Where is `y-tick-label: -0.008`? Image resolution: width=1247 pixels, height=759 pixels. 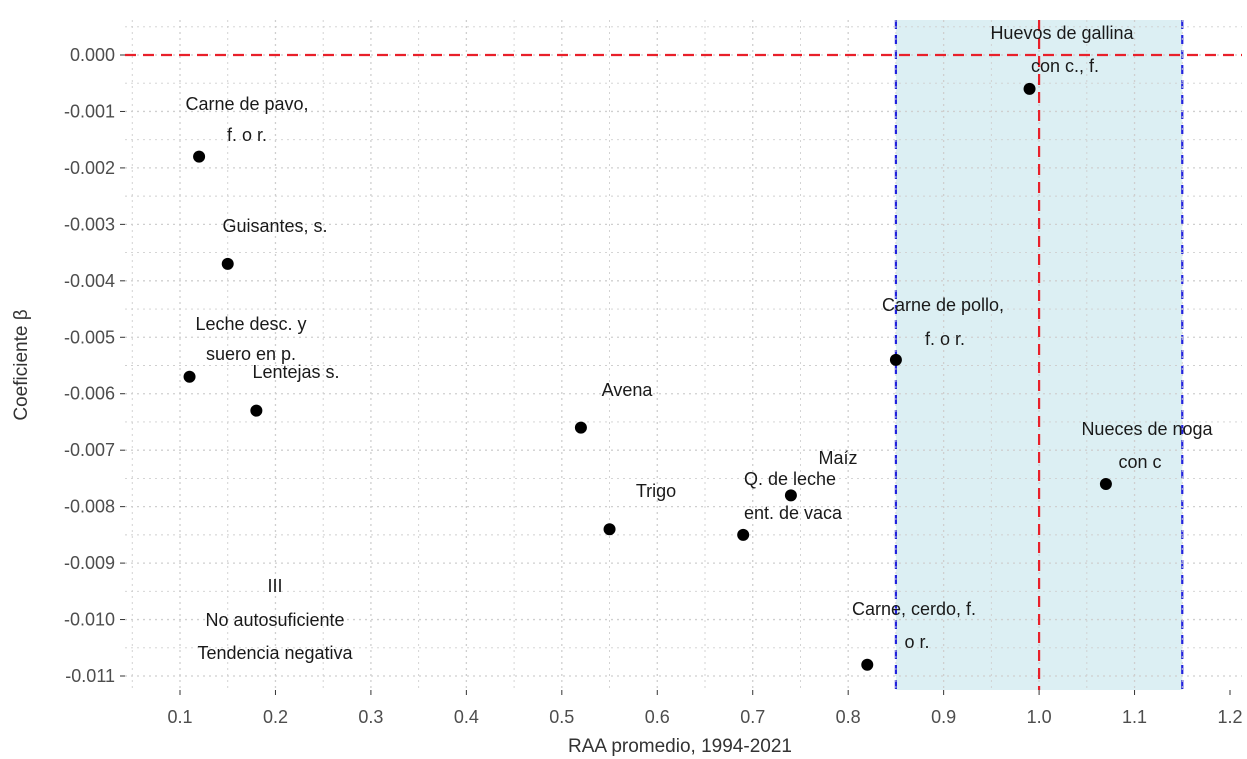
y-tick-label: -0.008 is located at coordinates (89, 507).